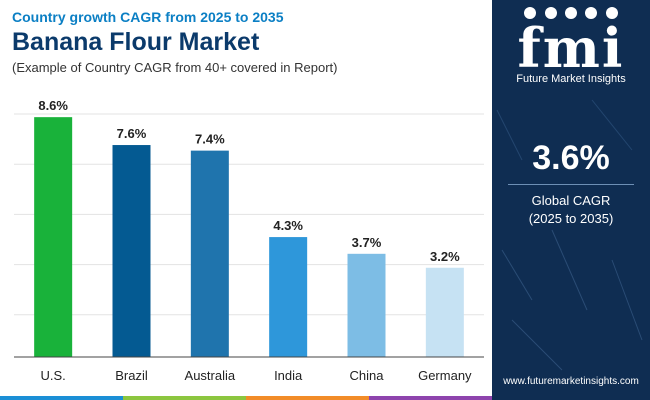 This screenshot has height=400, width=650. I want to click on bar-australia, so click(209, 253).